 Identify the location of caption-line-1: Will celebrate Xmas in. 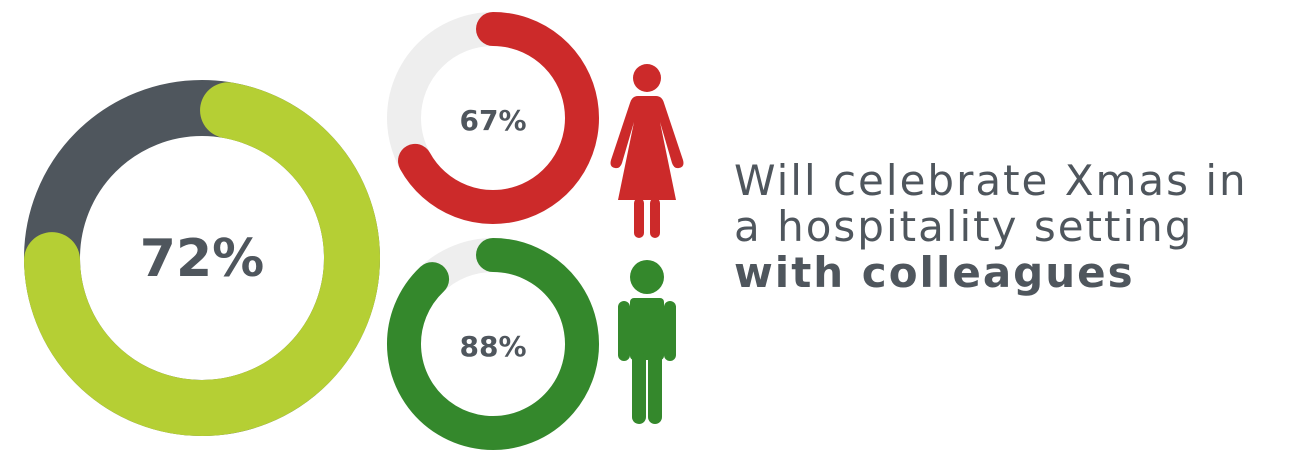
(991, 180).